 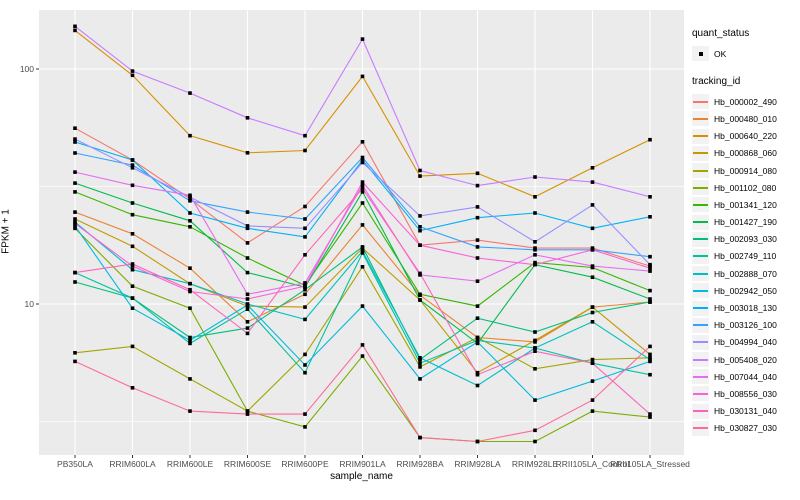 I want to click on legend-item-label: Hb_002749_110, so click(x=745, y=256).